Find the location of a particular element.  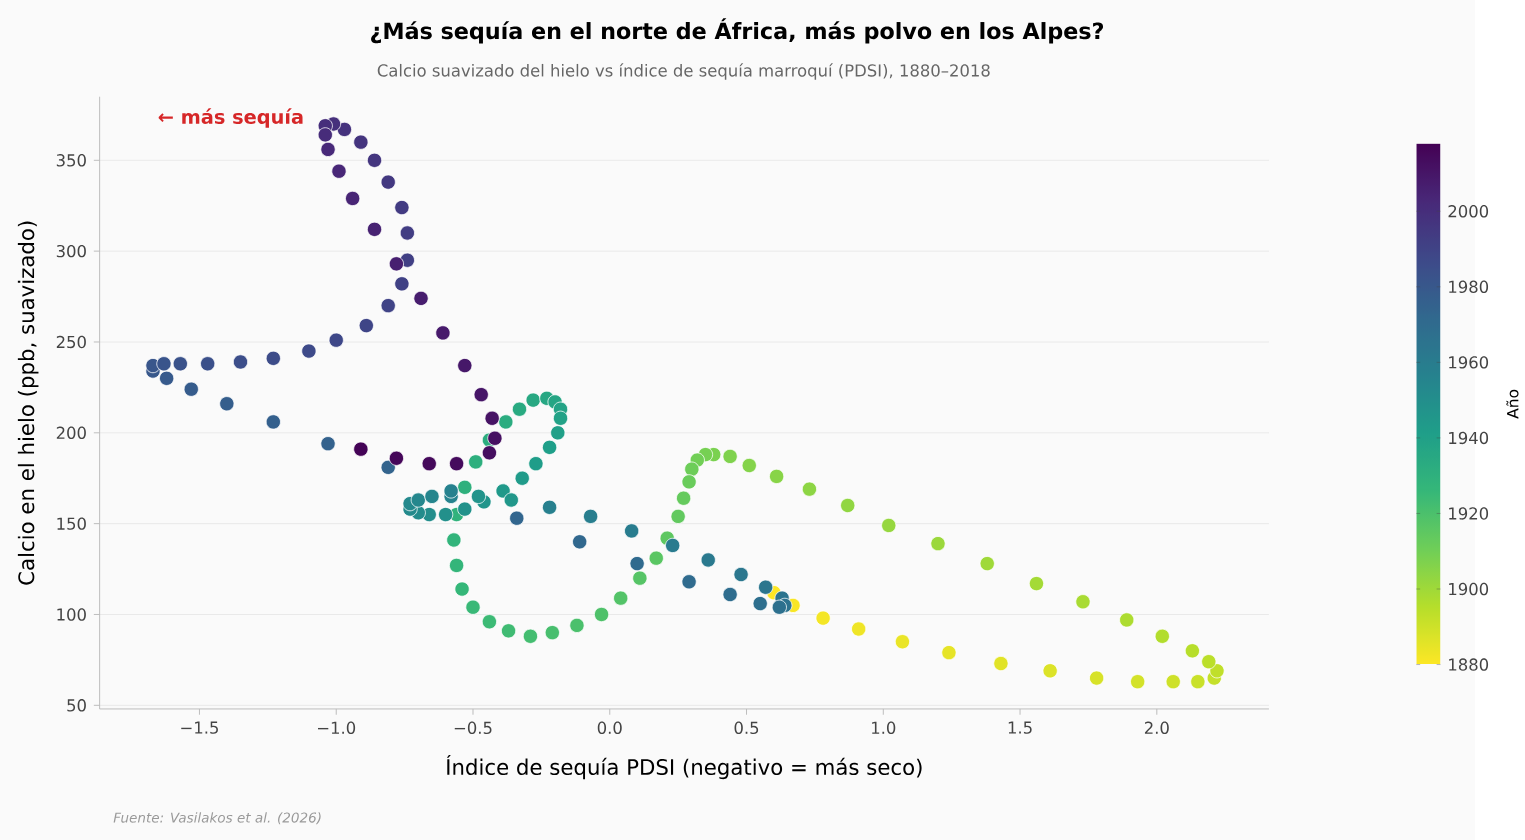

y-tick-label: 200 is located at coordinates (71, 432).